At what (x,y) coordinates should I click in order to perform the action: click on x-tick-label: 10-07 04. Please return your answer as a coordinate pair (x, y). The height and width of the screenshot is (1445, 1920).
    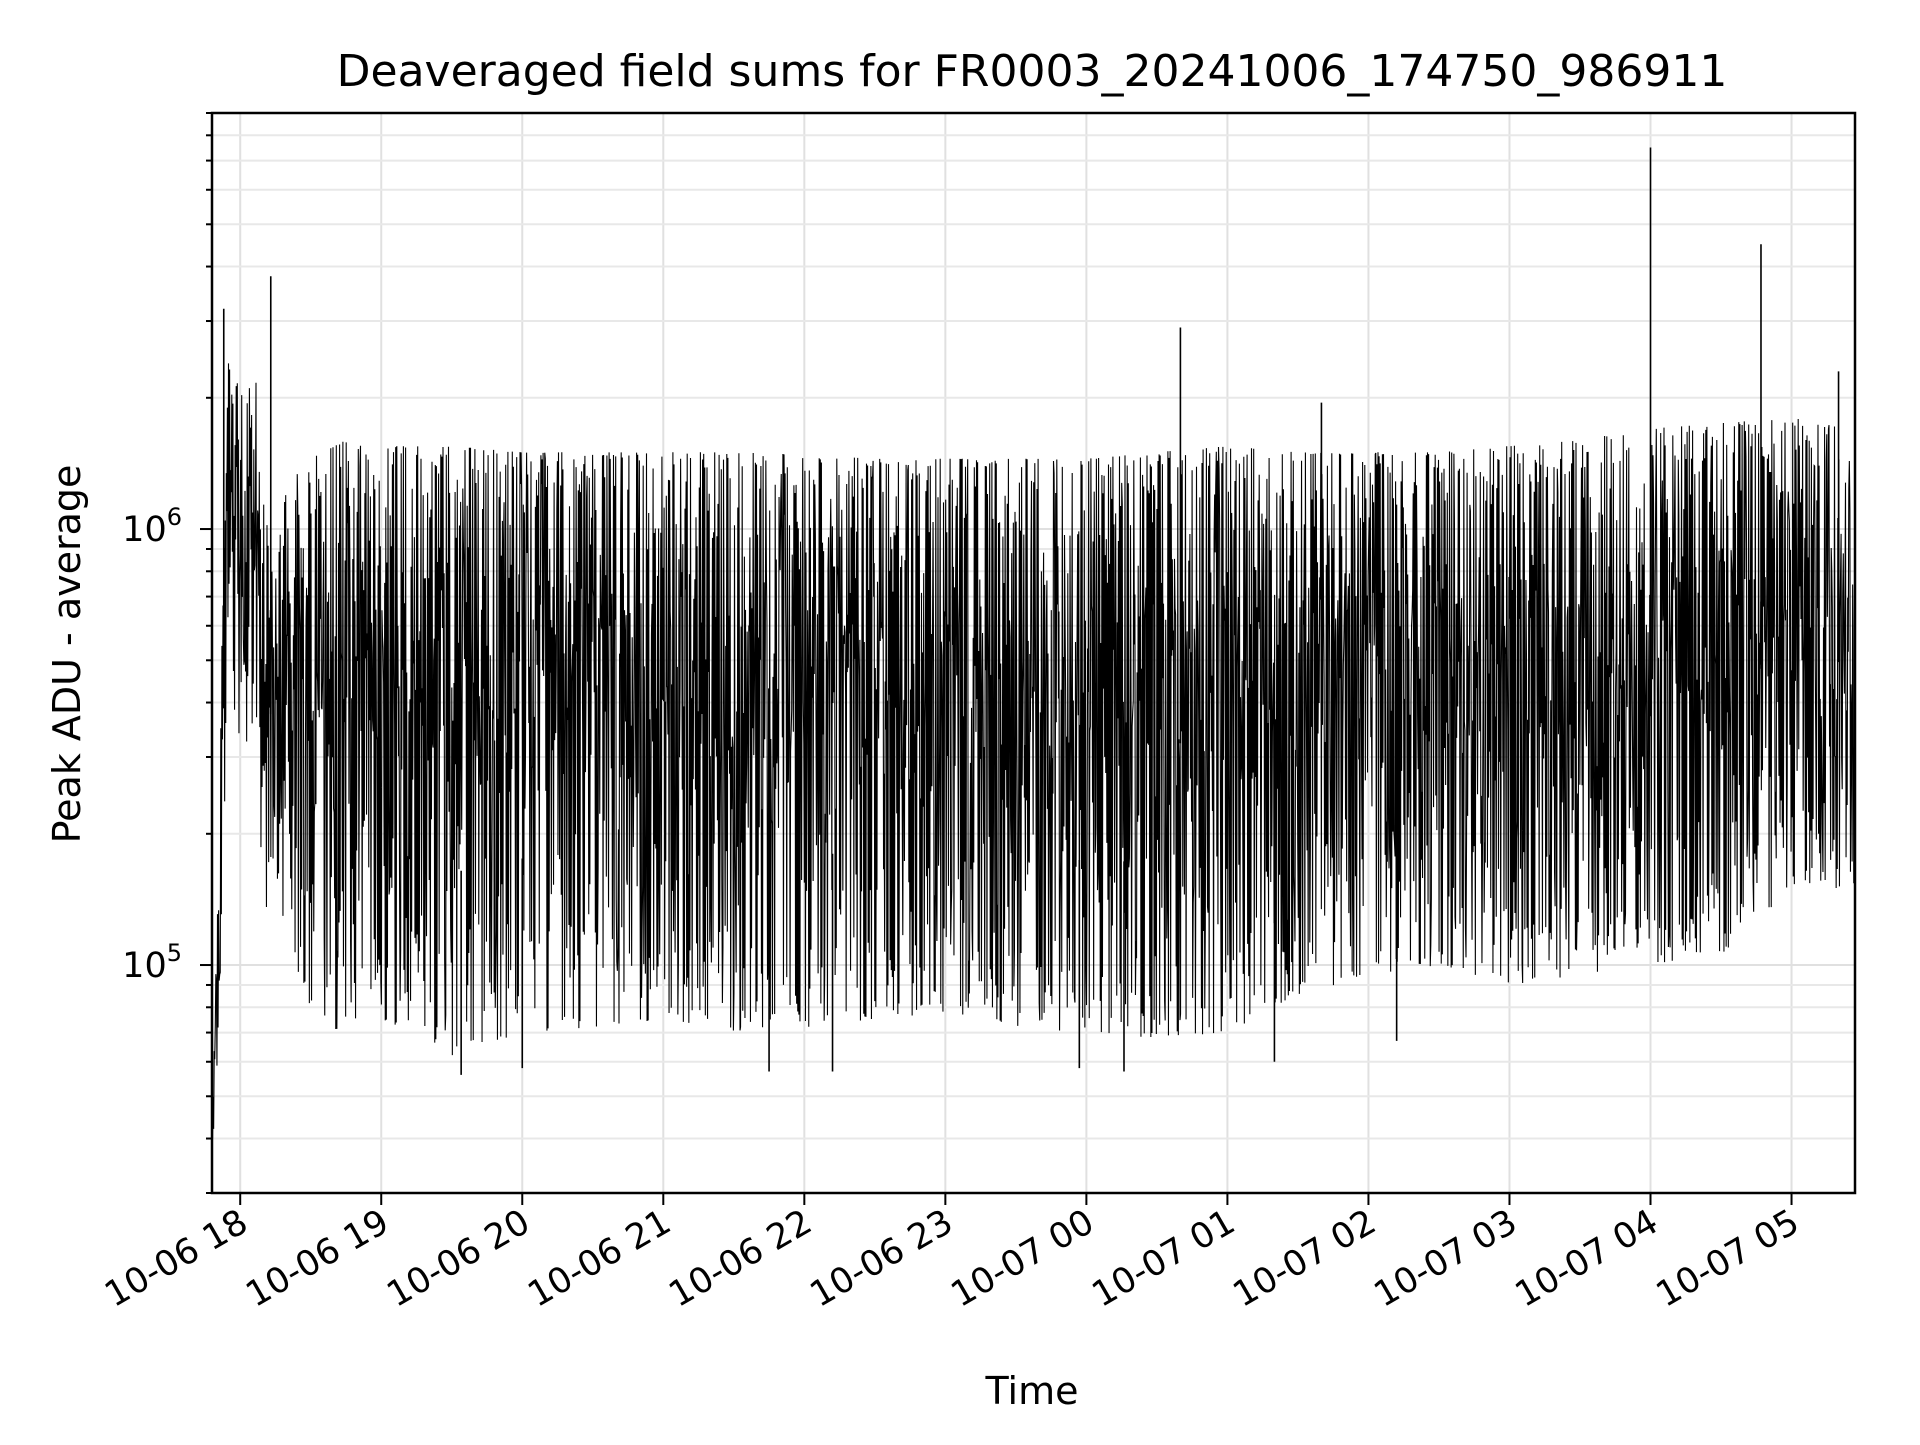
    Looking at the image, I should click on (1587, 1258).